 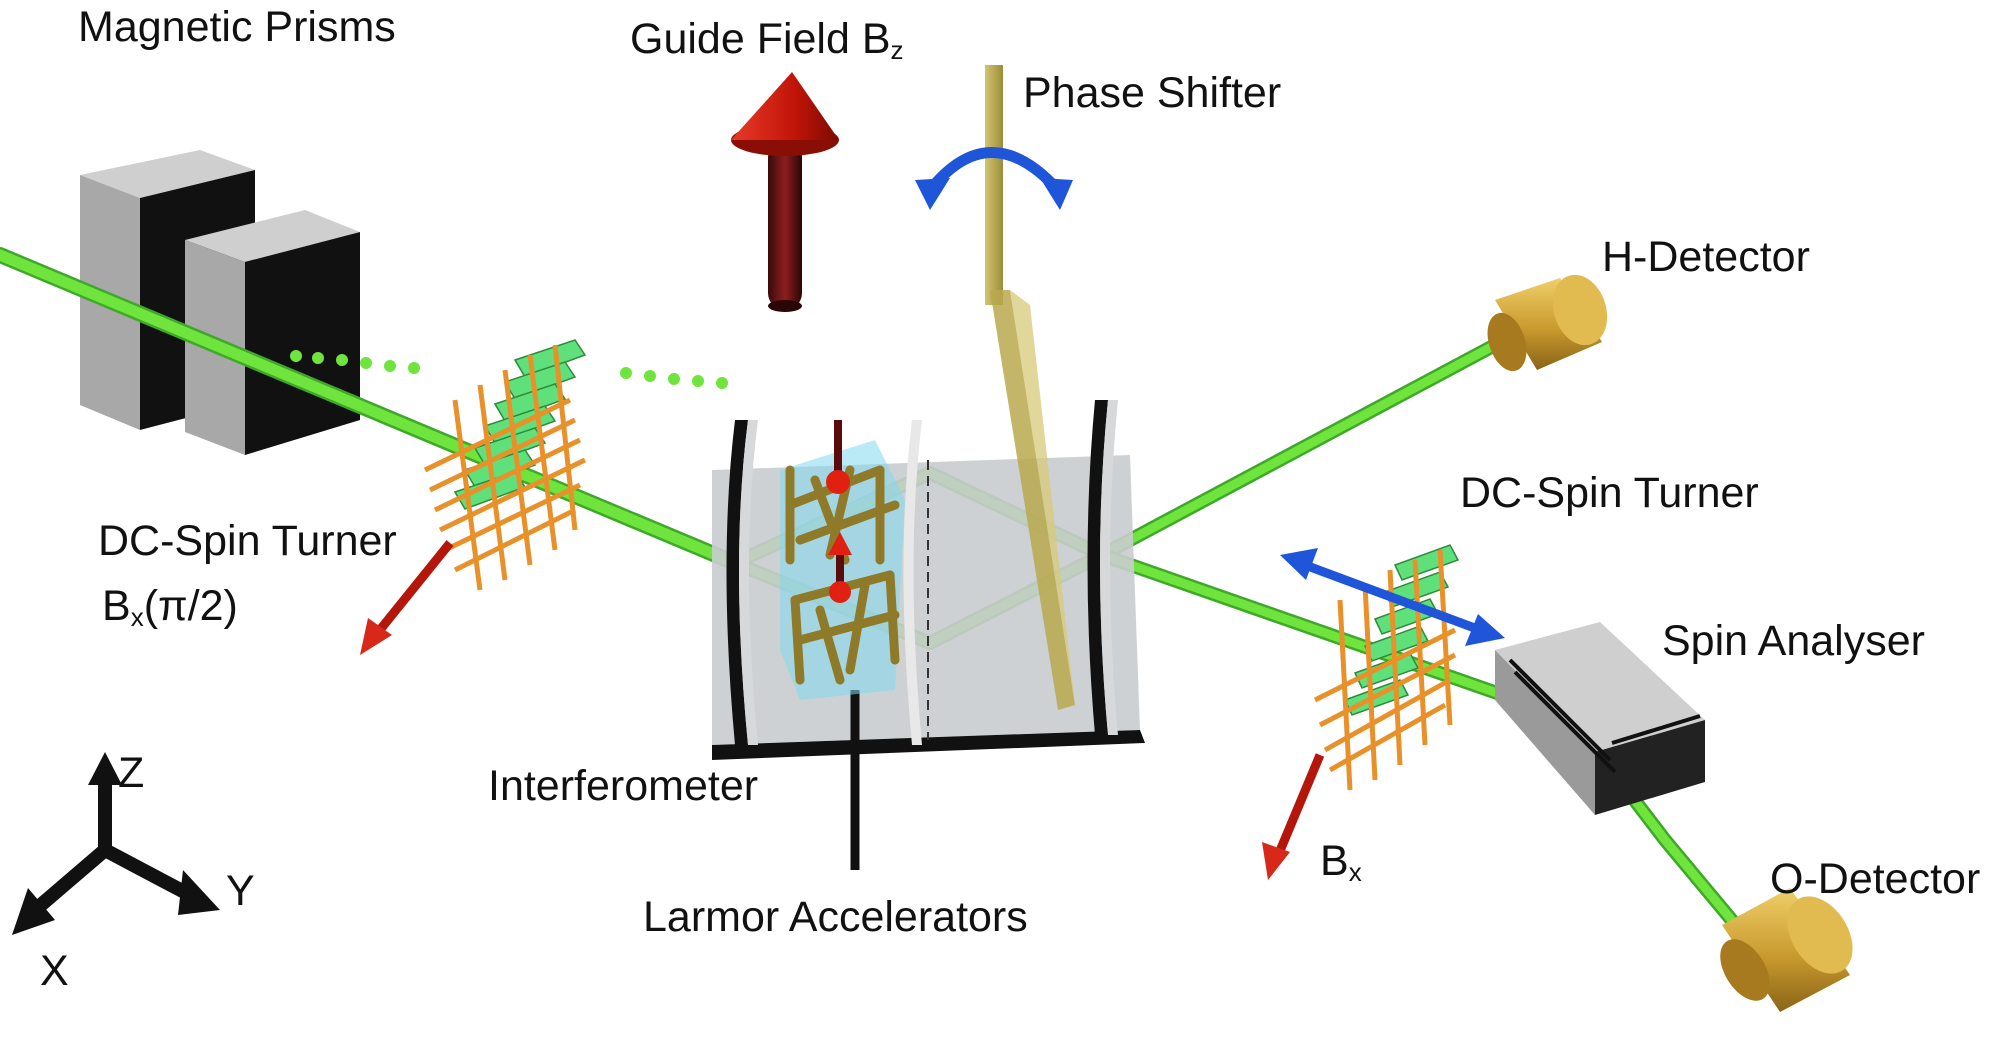 What do you see at coordinates (1793, 641) in the screenshot?
I see `spin-analyser-label: Spin Analyser` at bounding box center [1793, 641].